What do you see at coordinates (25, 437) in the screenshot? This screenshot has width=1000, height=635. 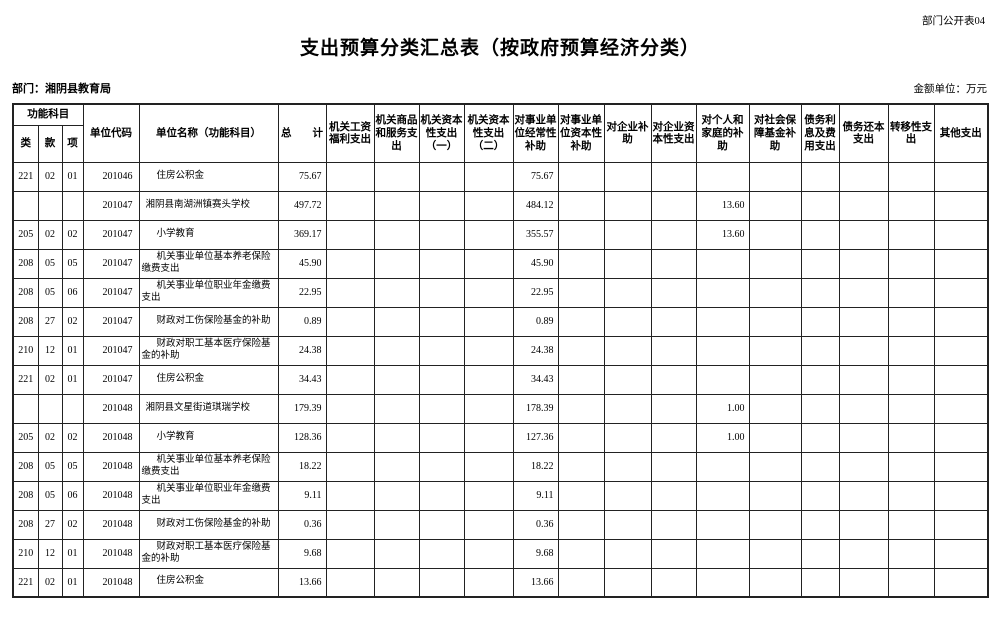 I see `cell-lei: 205` at bounding box center [25, 437].